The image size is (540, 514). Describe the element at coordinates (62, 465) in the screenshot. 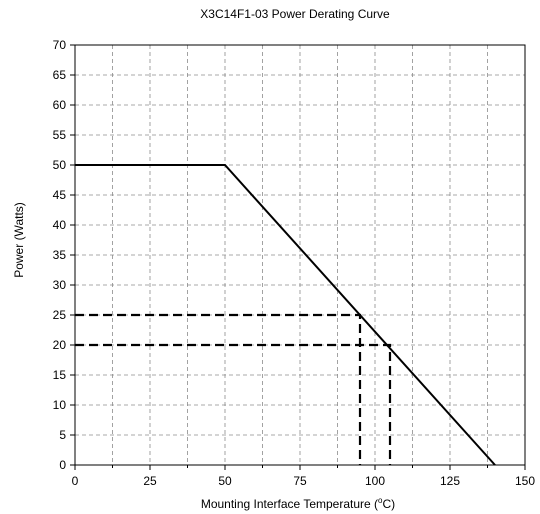

I see `y-tick-label: 0` at that location.